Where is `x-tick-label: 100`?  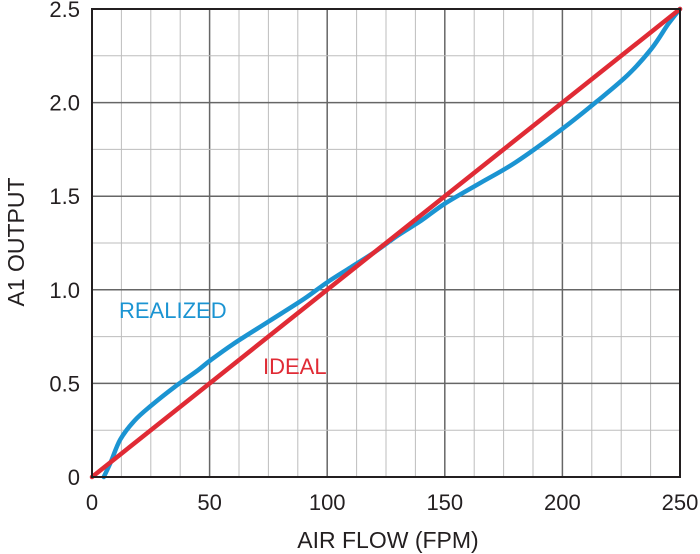 x-tick-label: 100 is located at coordinates (327, 502).